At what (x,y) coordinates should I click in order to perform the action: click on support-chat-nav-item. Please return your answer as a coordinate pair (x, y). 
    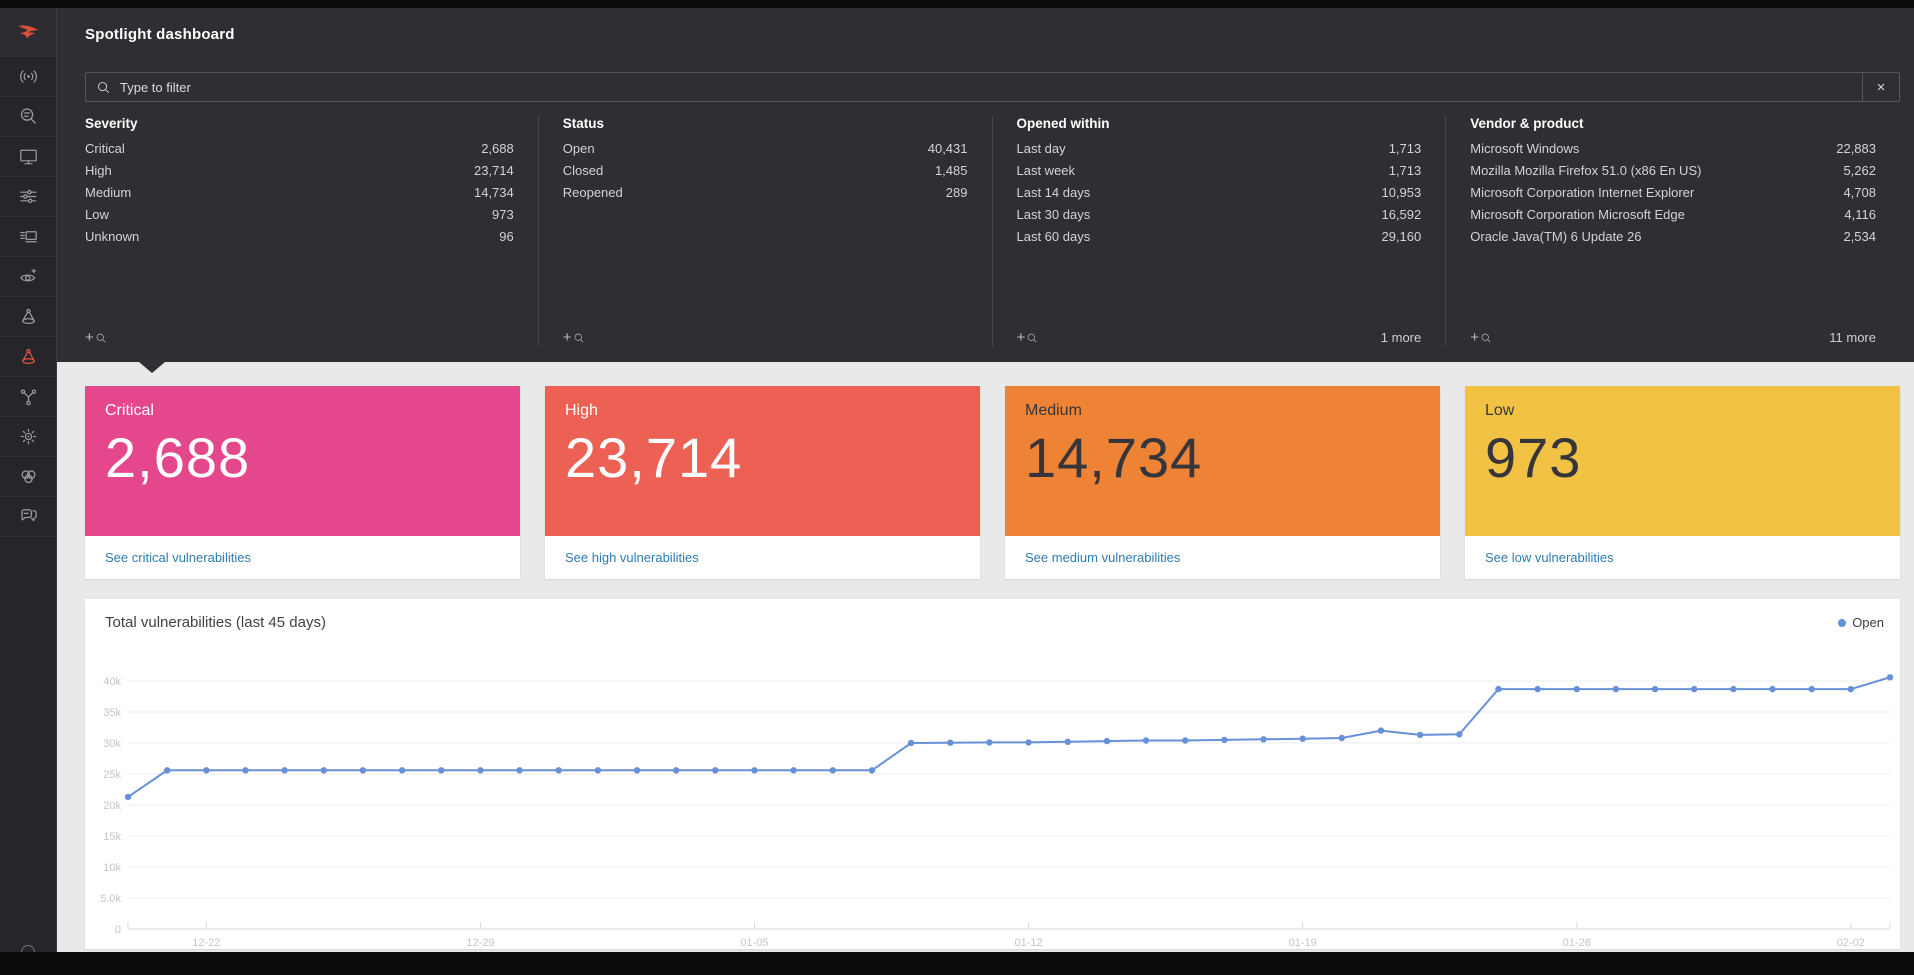
    Looking at the image, I should click on (28, 517).